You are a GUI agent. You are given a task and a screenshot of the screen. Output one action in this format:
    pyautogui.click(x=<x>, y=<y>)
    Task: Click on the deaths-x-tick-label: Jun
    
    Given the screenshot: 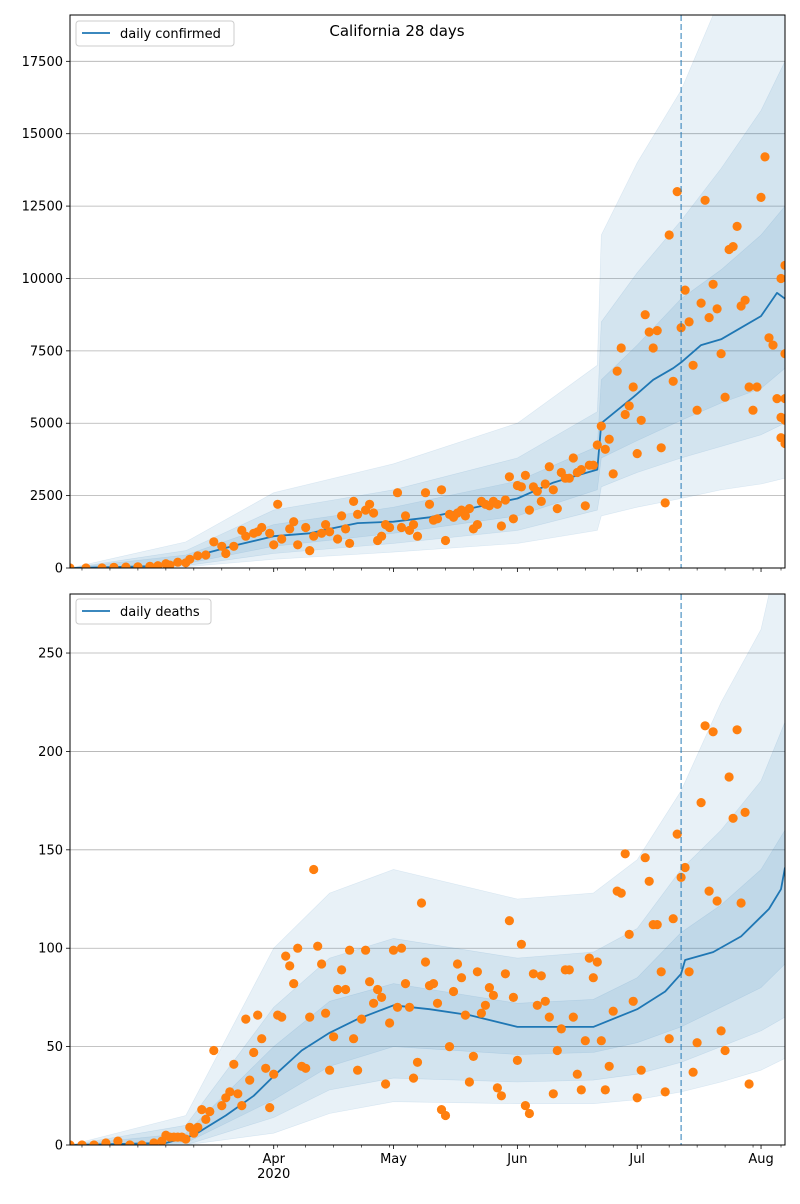 What is the action you would take?
    pyautogui.click(x=516, y=1159)
    